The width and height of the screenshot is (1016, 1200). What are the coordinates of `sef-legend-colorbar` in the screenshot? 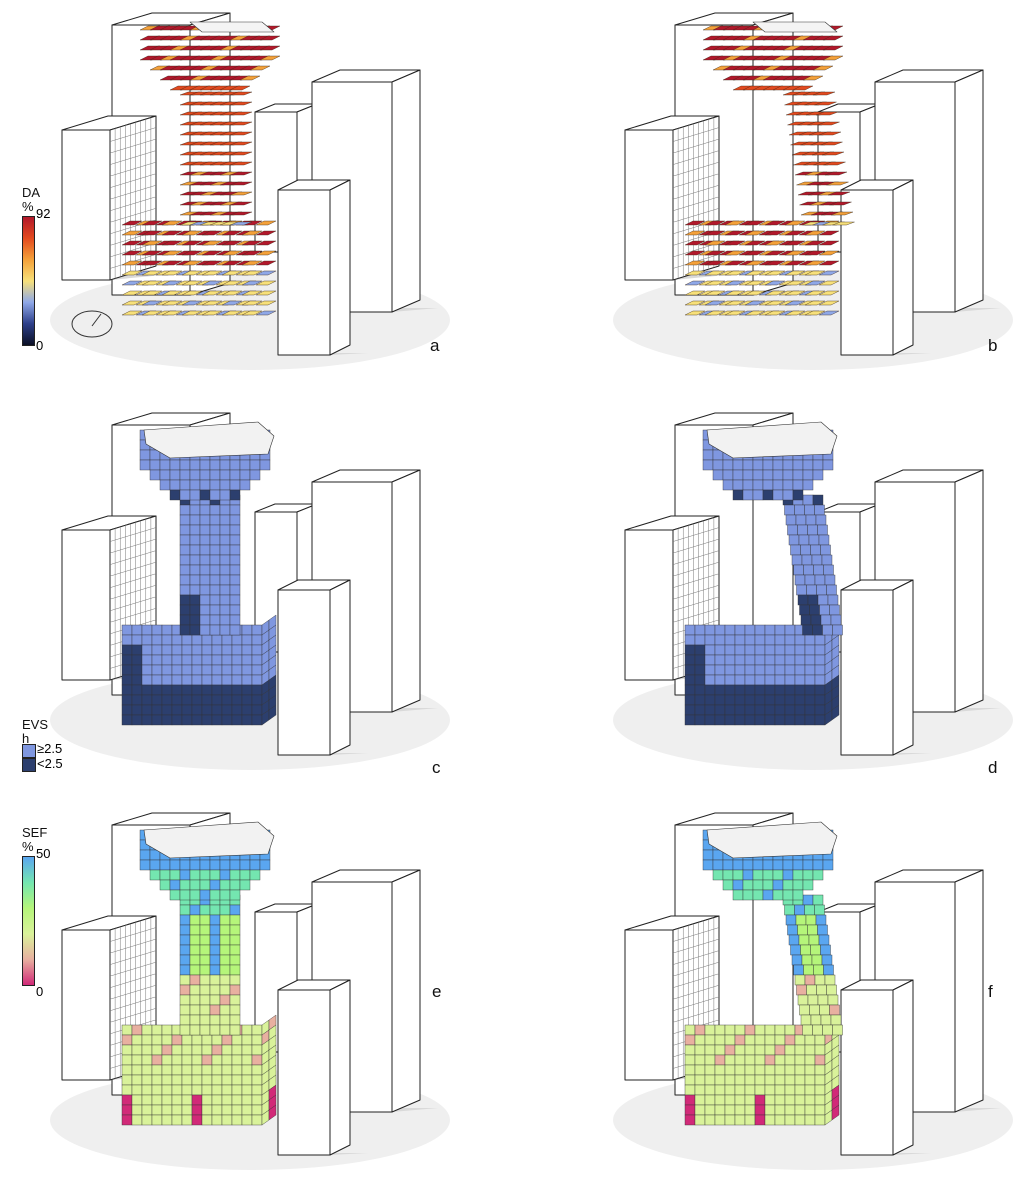 It's located at (28, 921).